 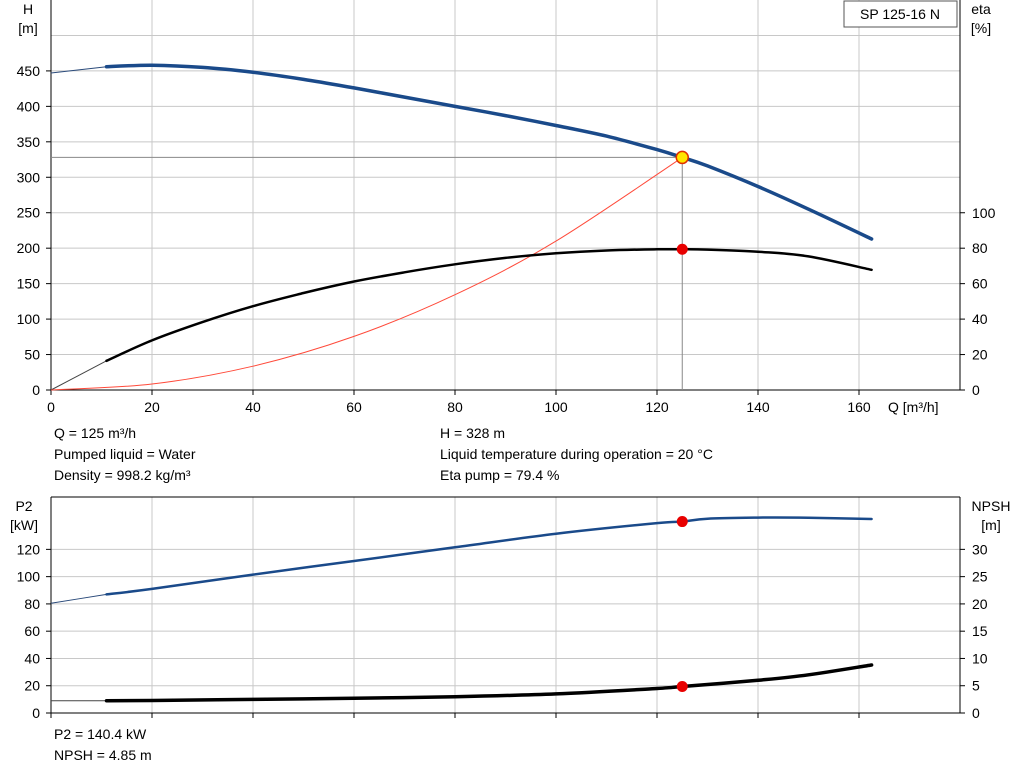 I want to click on y-tick-label-left: 250, so click(x=29, y=213).